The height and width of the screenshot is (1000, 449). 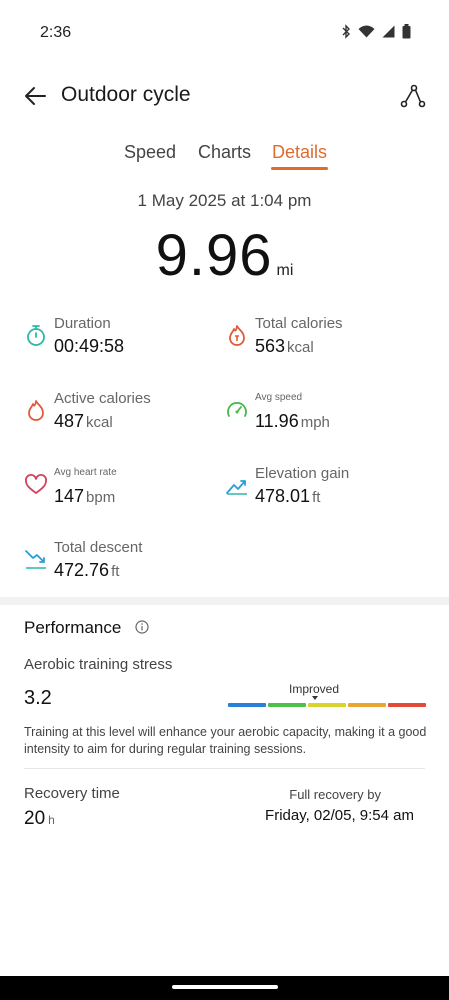 What do you see at coordinates (302, 473) in the screenshot?
I see `metric-label: Elevation gain` at bounding box center [302, 473].